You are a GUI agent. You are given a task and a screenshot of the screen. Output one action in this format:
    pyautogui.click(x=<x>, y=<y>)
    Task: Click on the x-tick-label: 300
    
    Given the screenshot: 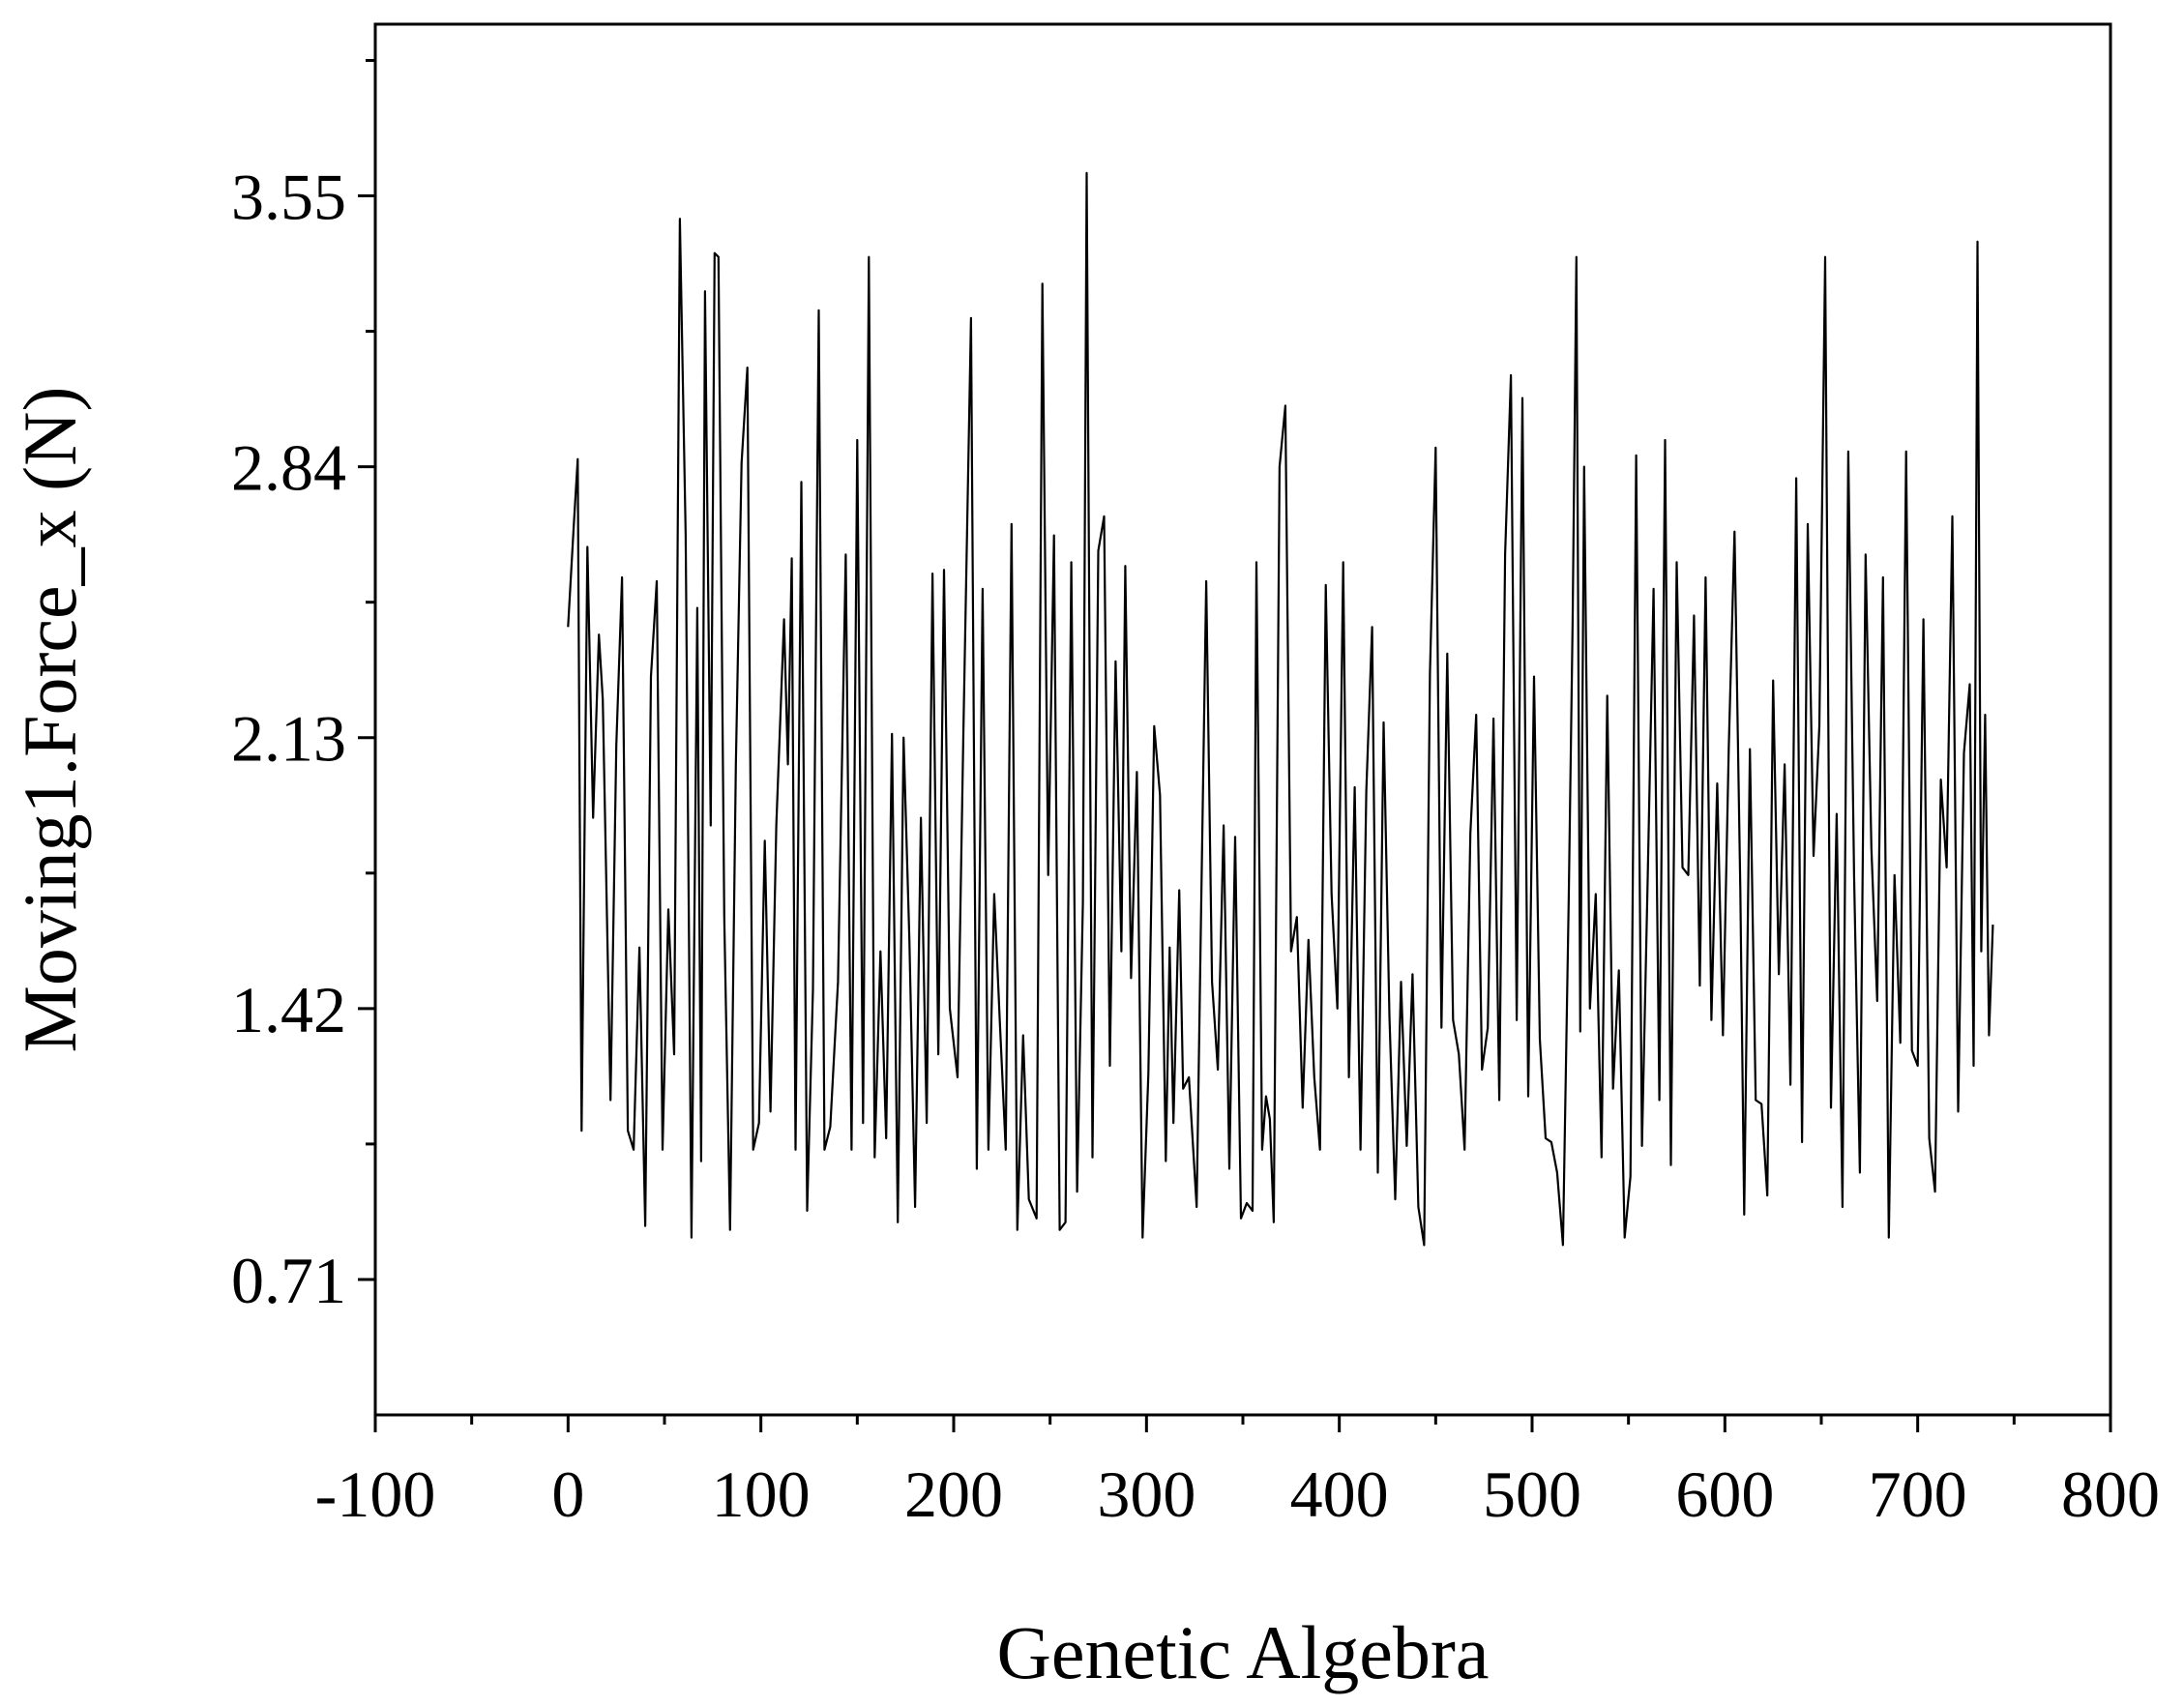 What is the action you would take?
    pyautogui.click(x=1146, y=1494)
    